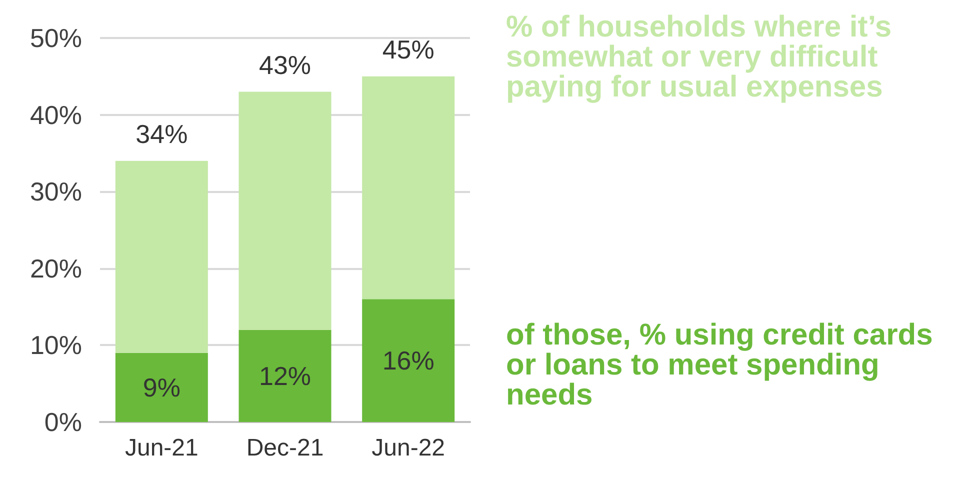  Describe the element at coordinates (56, 38) in the screenshot. I see `y-tick-label: 50%` at that location.